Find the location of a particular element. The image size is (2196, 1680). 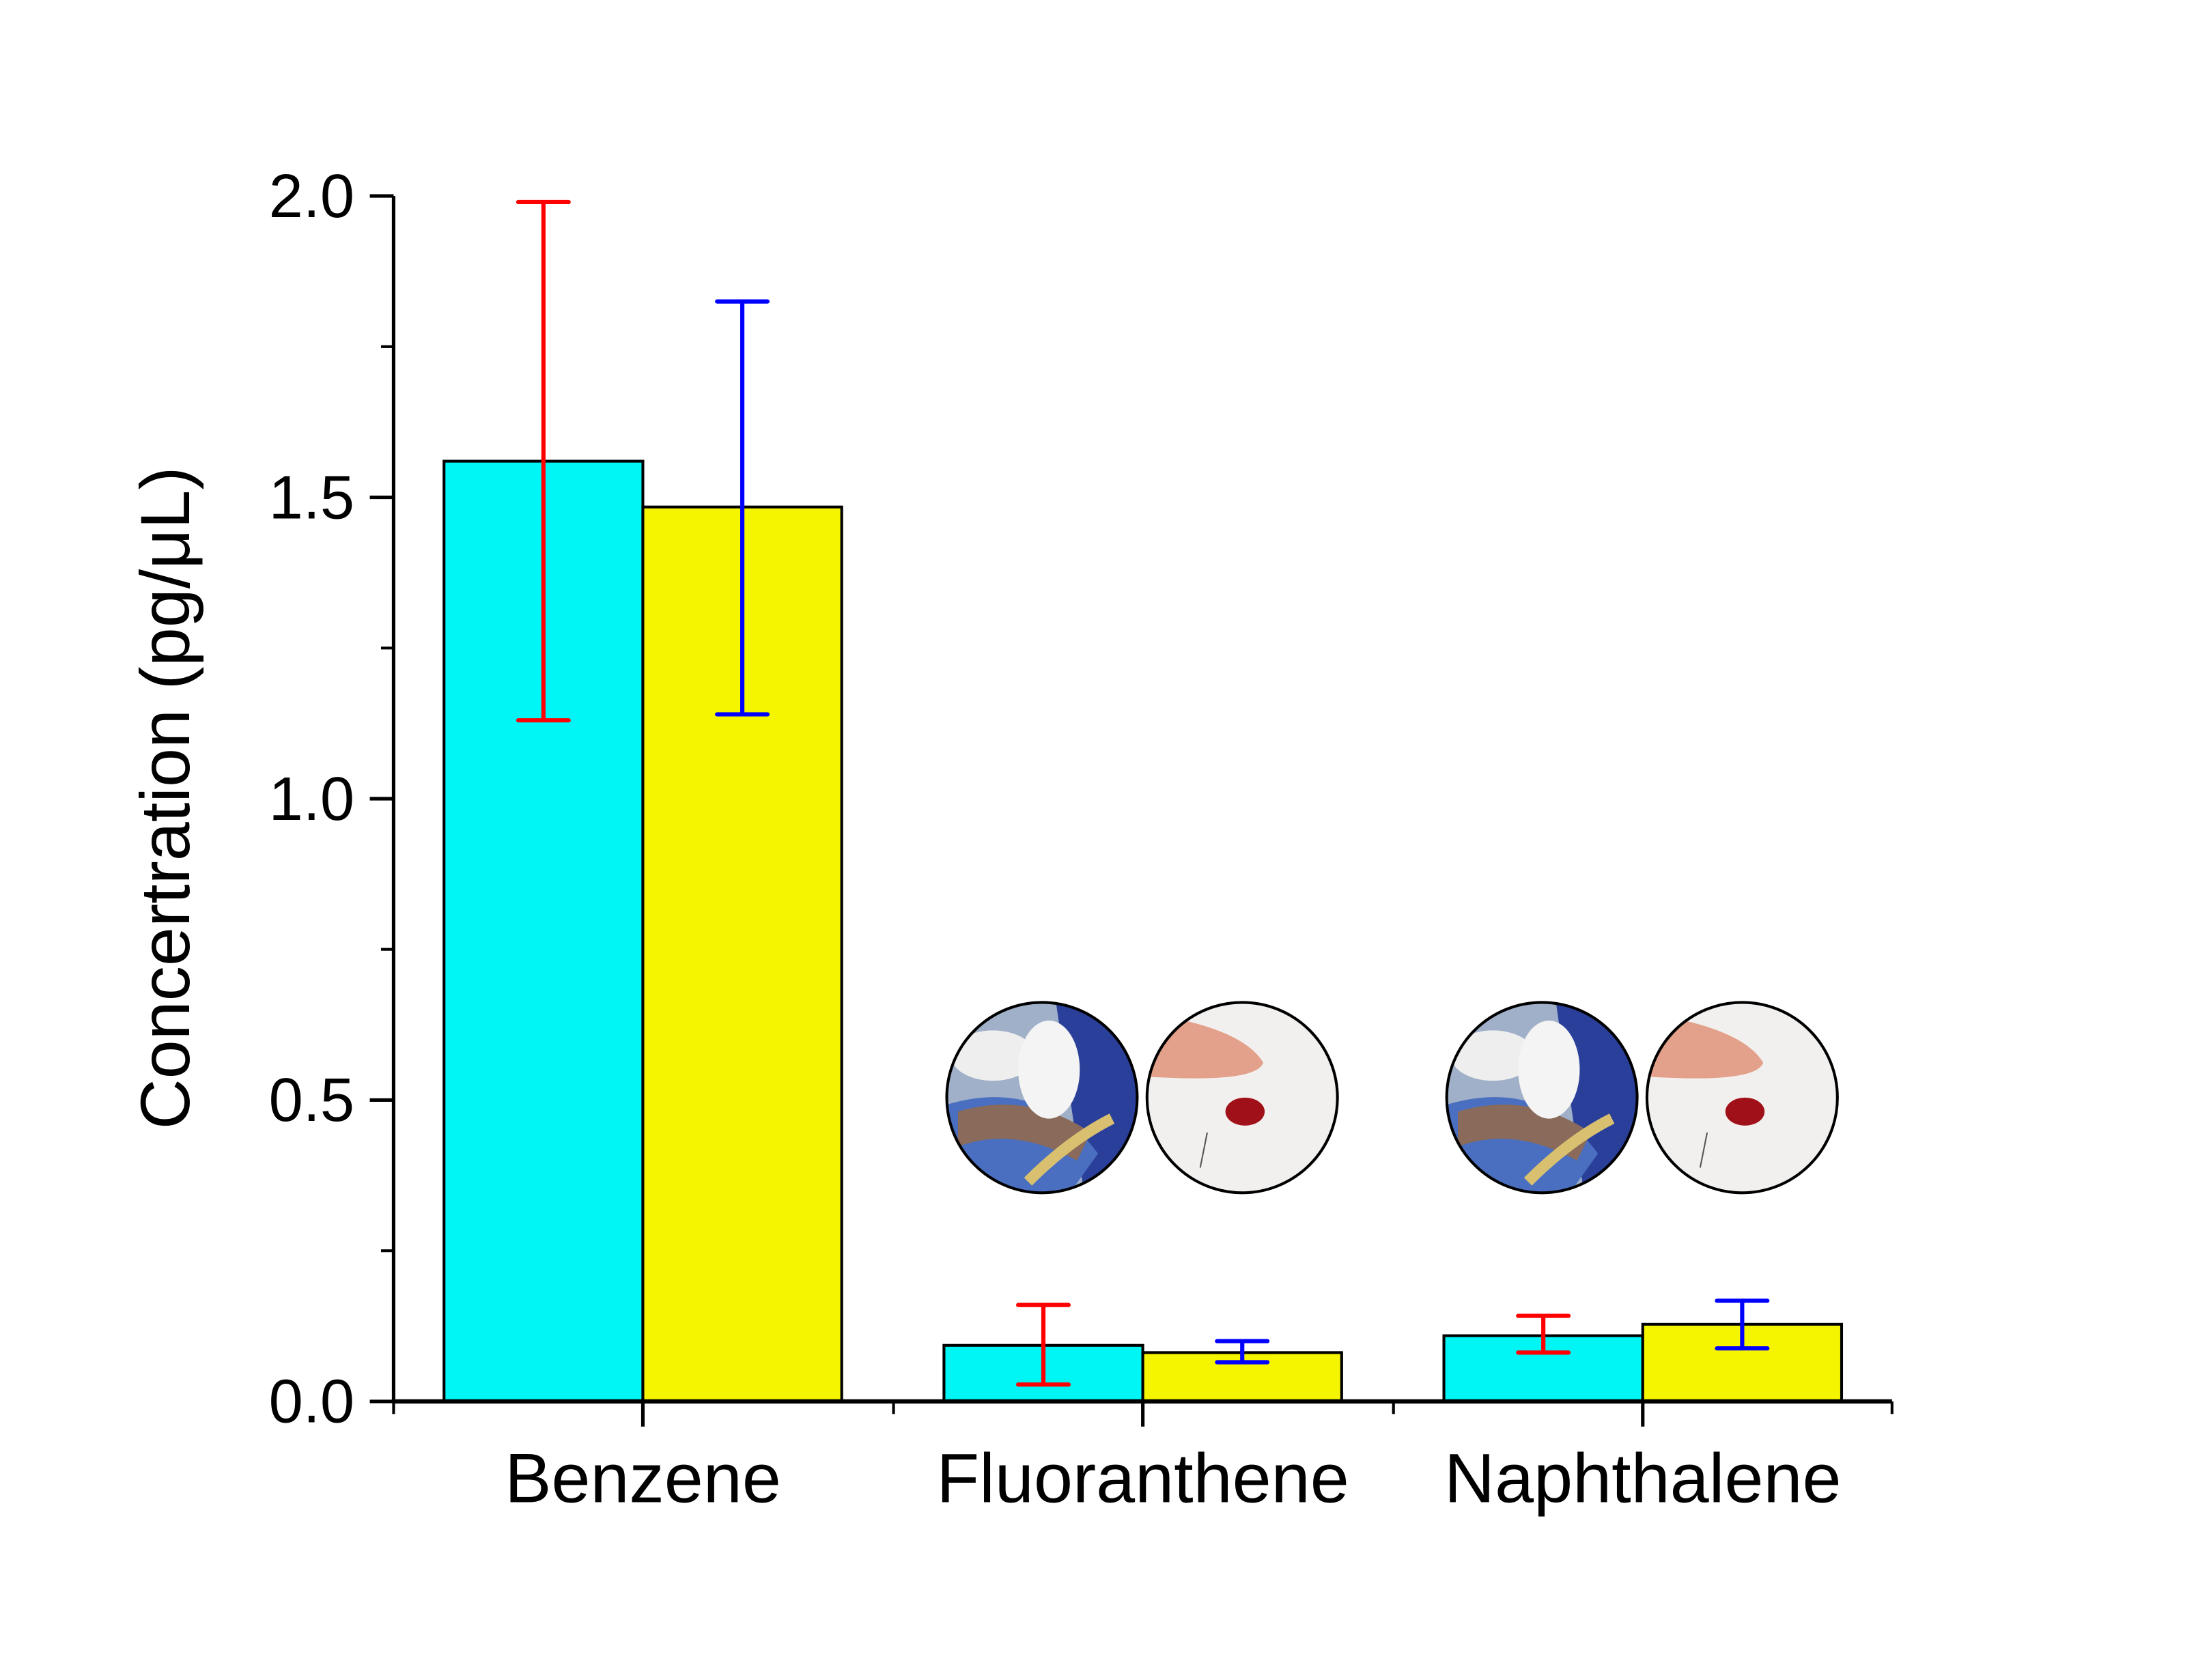

finger-prick-photo is located at coordinates (1742, 1097).